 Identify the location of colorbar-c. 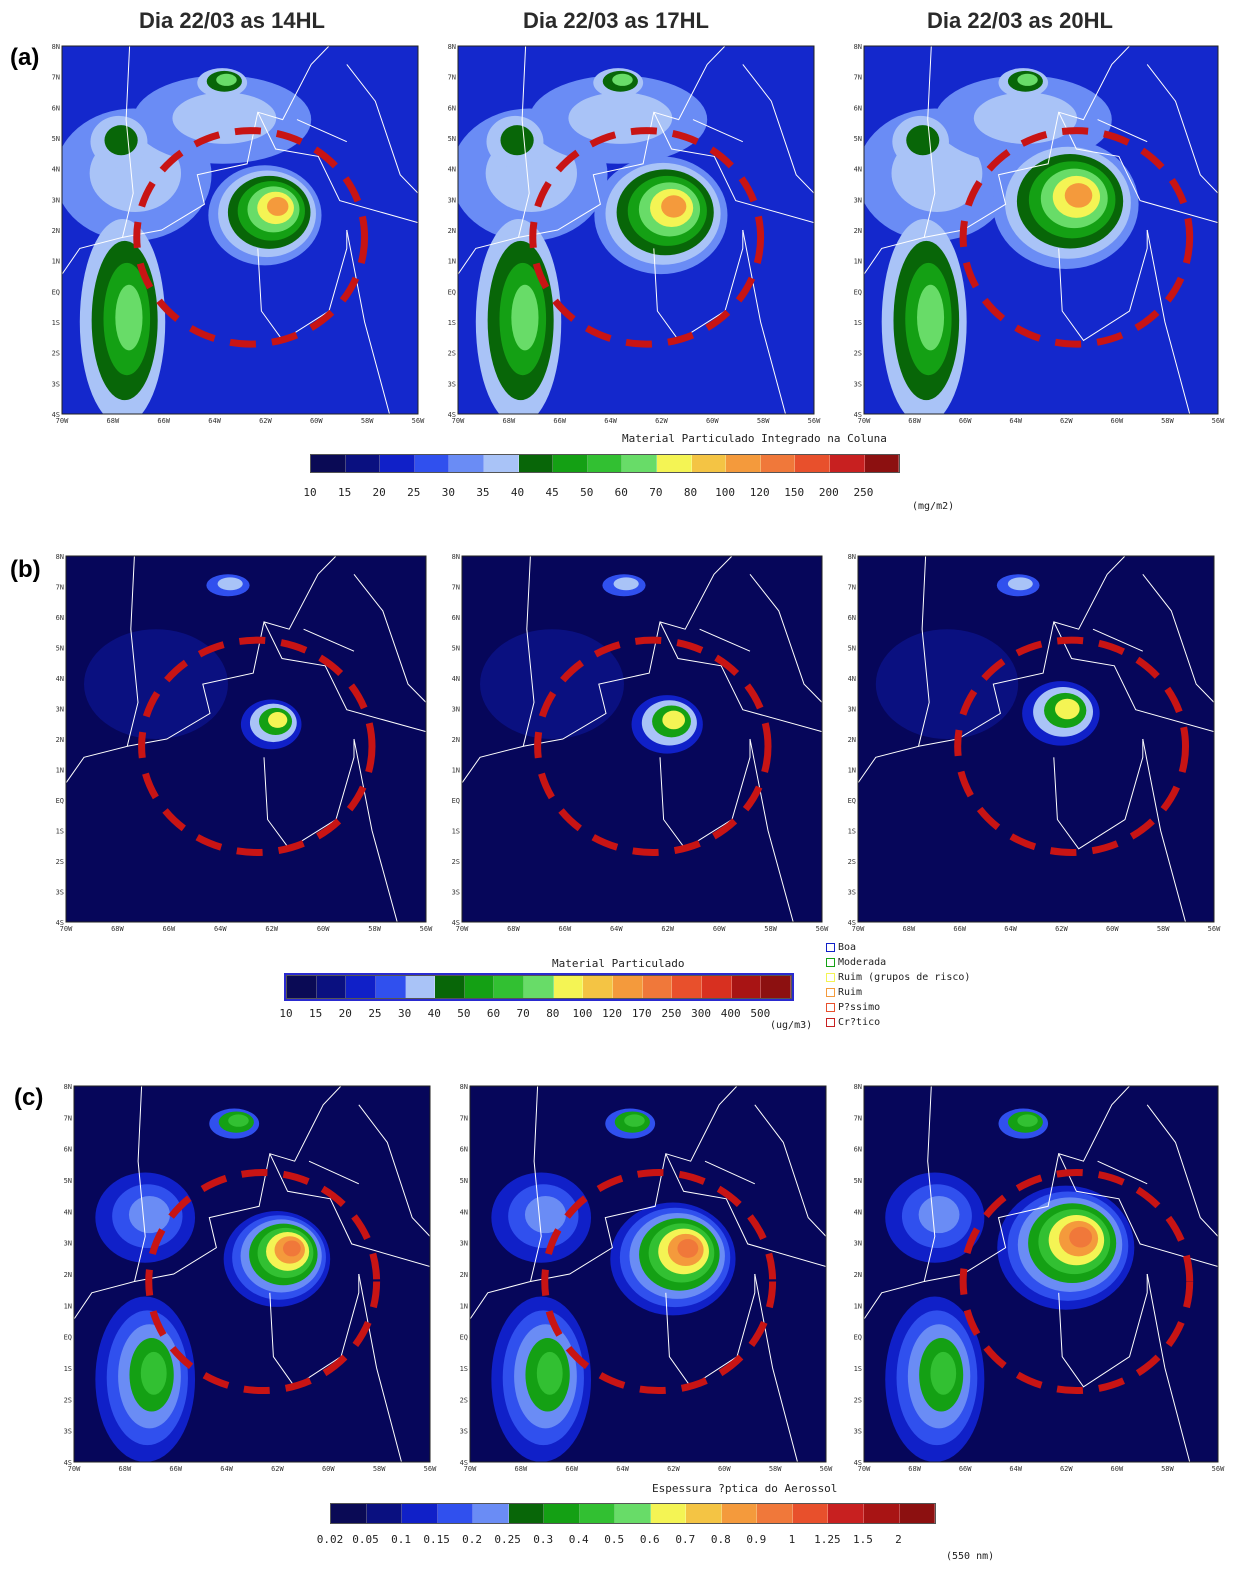
(633, 1513).